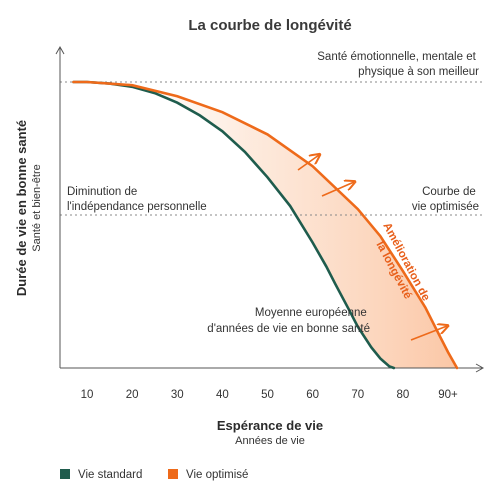  I want to click on x-tick-labels: 10 20 30 40 50 60 70 80 90+, so click(269, 395).